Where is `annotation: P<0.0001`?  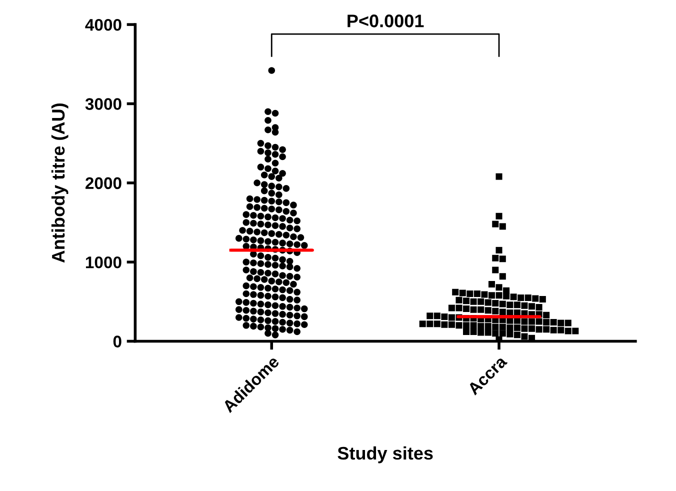 annotation: P<0.0001 is located at coordinates (386, 21).